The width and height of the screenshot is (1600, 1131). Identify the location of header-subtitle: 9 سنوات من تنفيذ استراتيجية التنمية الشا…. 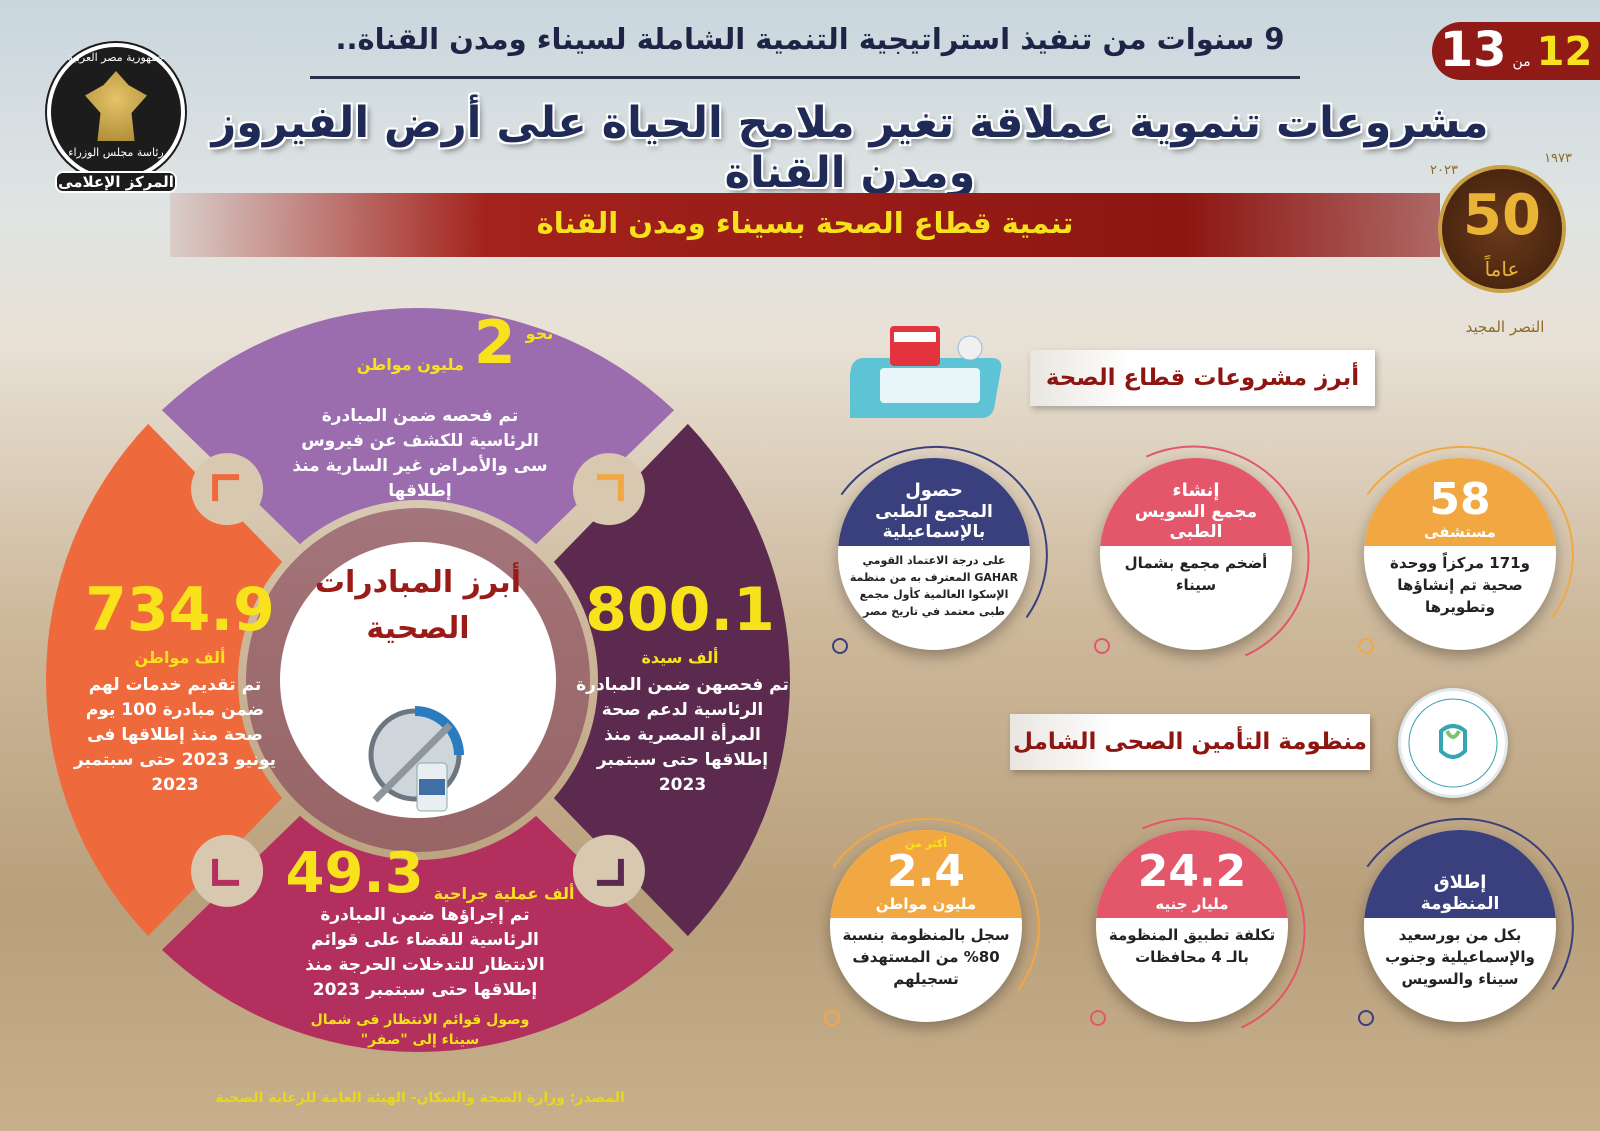
(810, 39).